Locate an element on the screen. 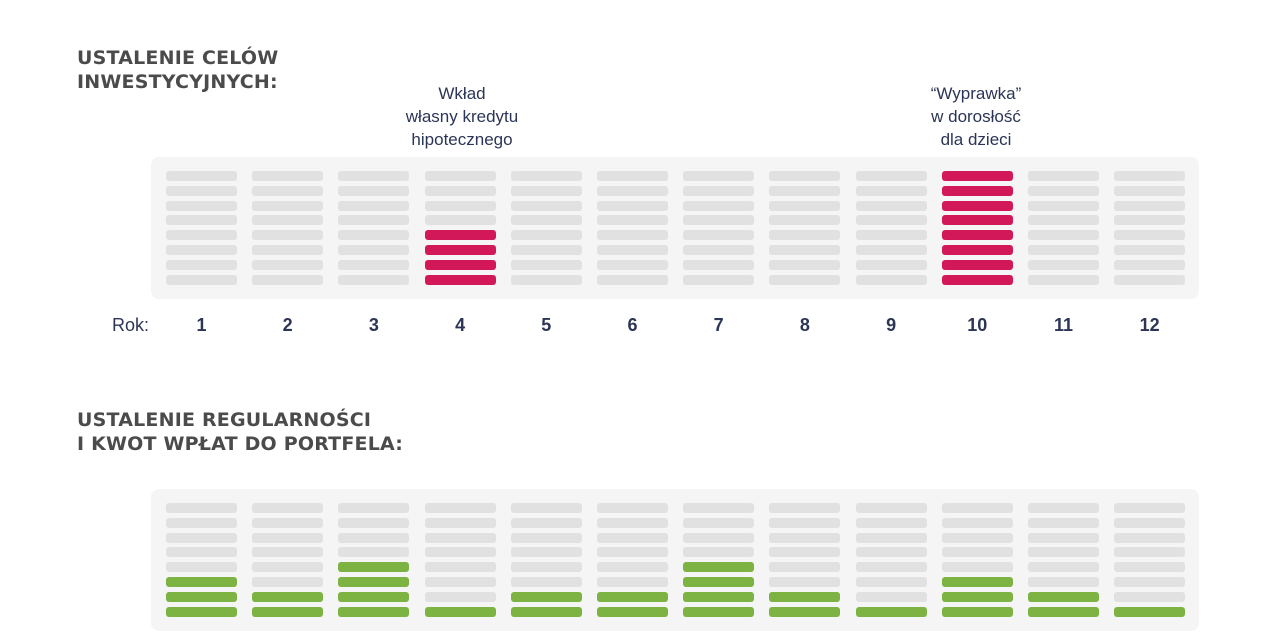 The width and height of the screenshot is (1280, 640). year-label: 4 is located at coordinates (460, 325).